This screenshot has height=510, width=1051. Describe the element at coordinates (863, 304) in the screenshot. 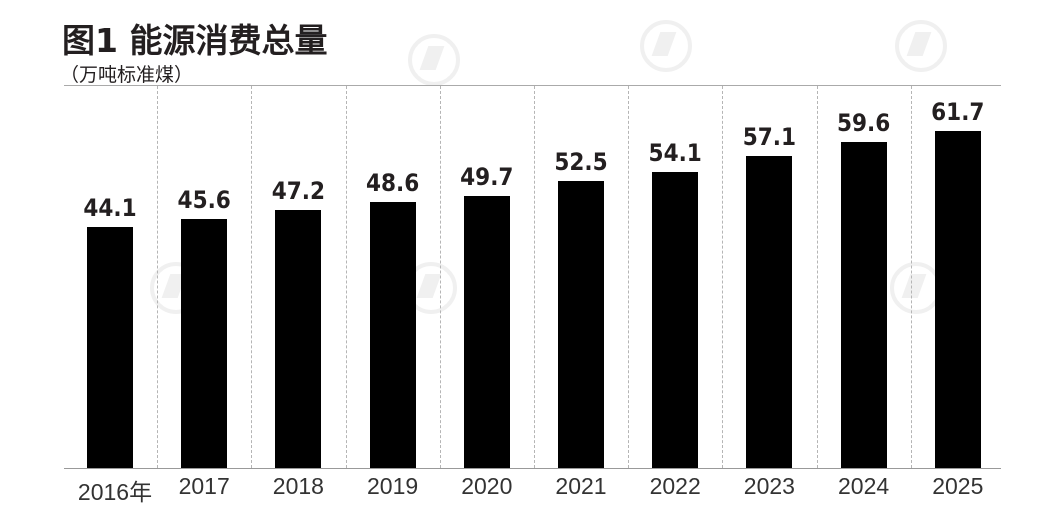

I see `bar-2024` at that location.